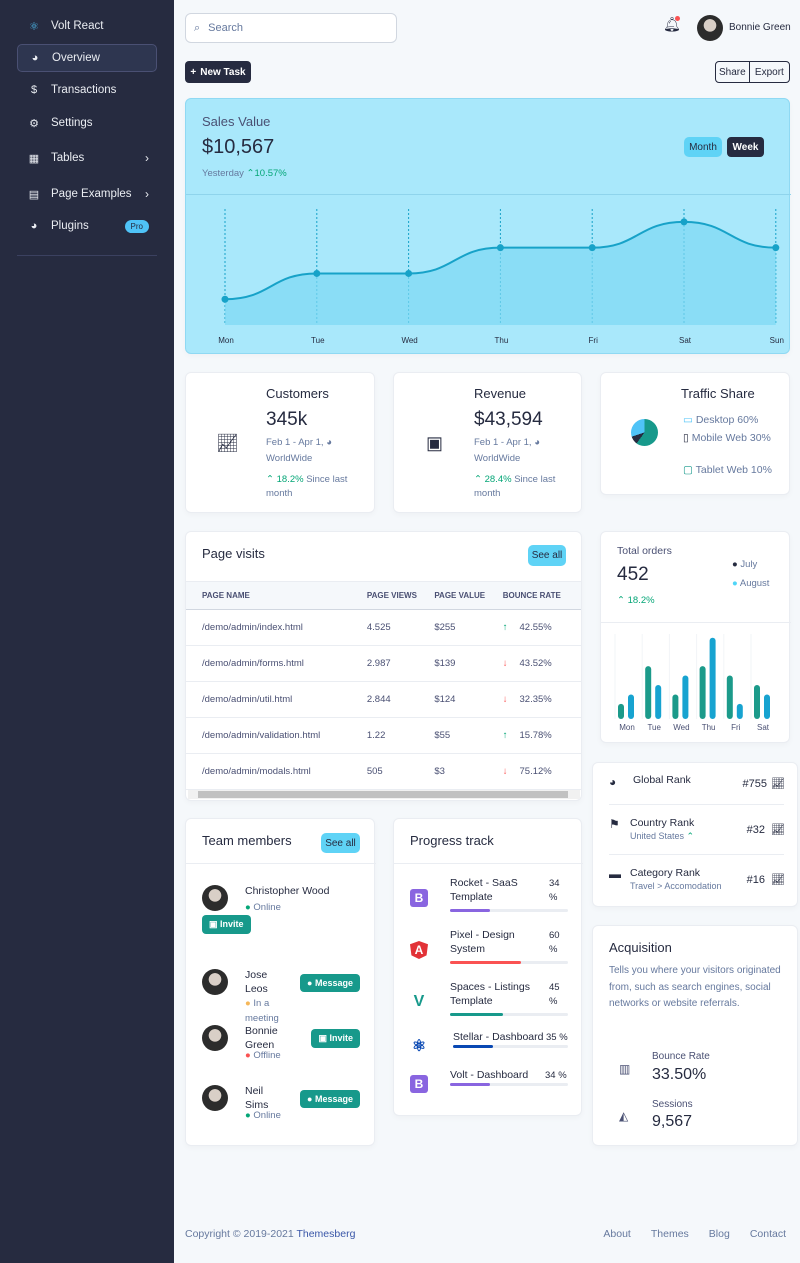 This screenshot has width=800, height=1263. What do you see at coordinates (261, 1038) in the screenshot?
I see `member-name: Bonnie Green` at bounding box center [261, 1038].